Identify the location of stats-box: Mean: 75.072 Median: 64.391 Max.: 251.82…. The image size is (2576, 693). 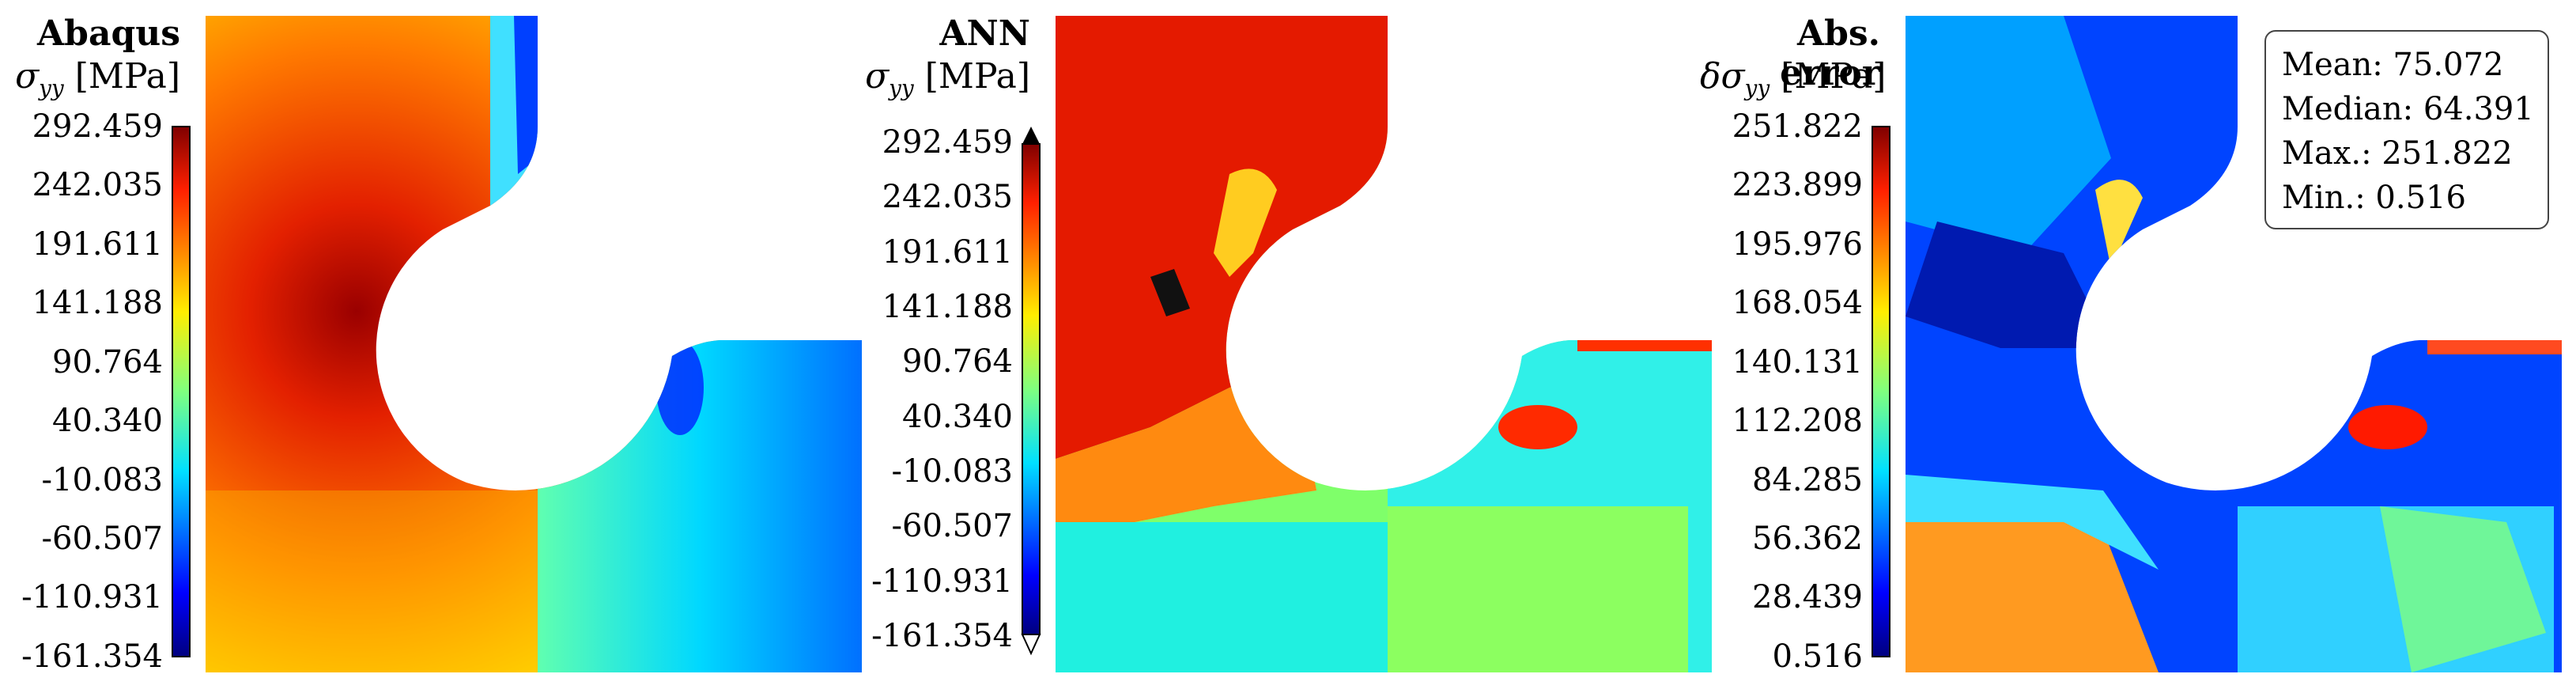
(2406, 130).